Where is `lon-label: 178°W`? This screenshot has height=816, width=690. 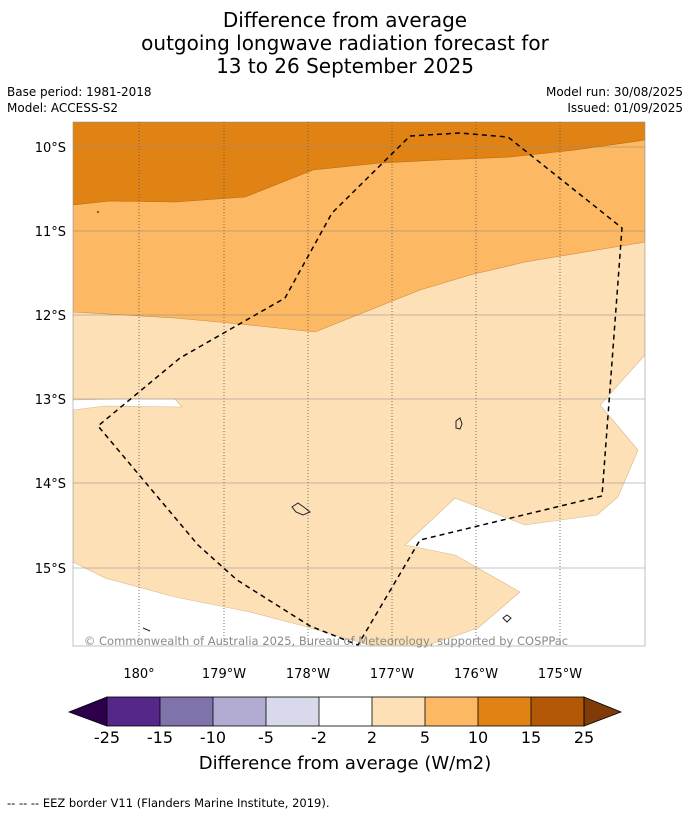 lon-label: 178°W is located at coordinates (308, 674).